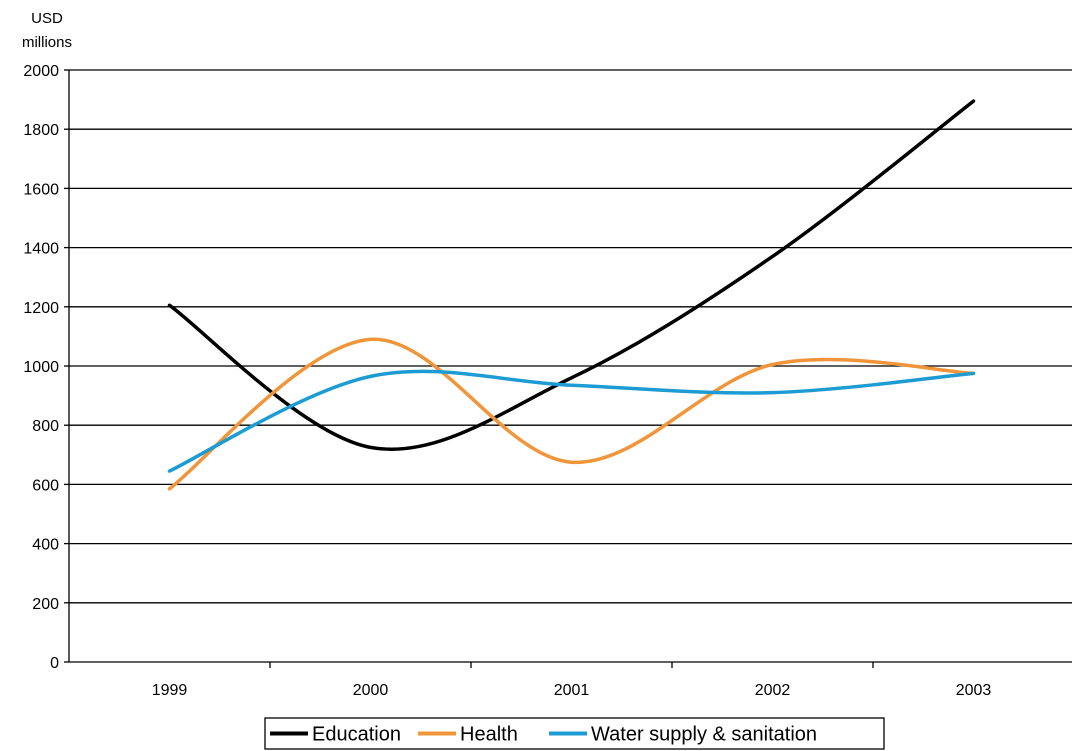  I want to click on x-tick-label: 2000, so click(371, 690).